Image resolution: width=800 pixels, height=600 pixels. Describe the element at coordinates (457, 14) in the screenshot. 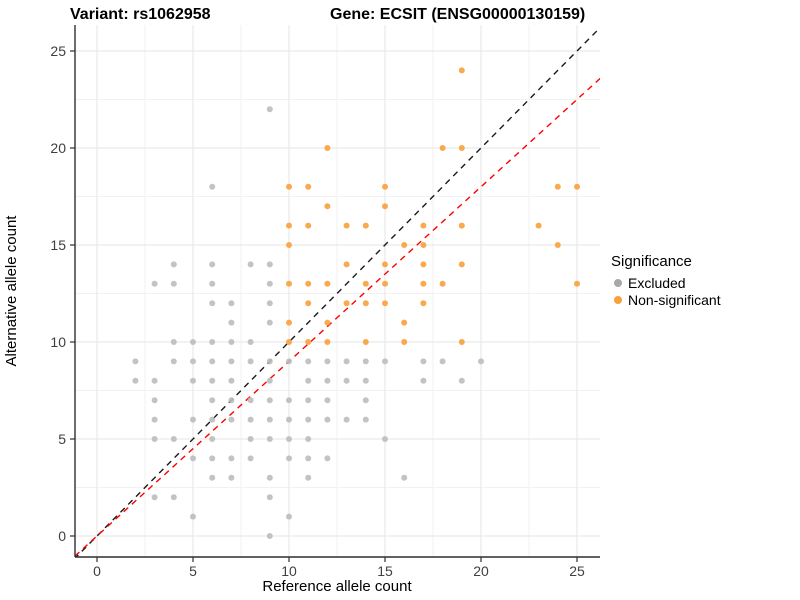

I see `plot-title-gene: Gene: ECSIT (ENSG00000130159)` at that location.